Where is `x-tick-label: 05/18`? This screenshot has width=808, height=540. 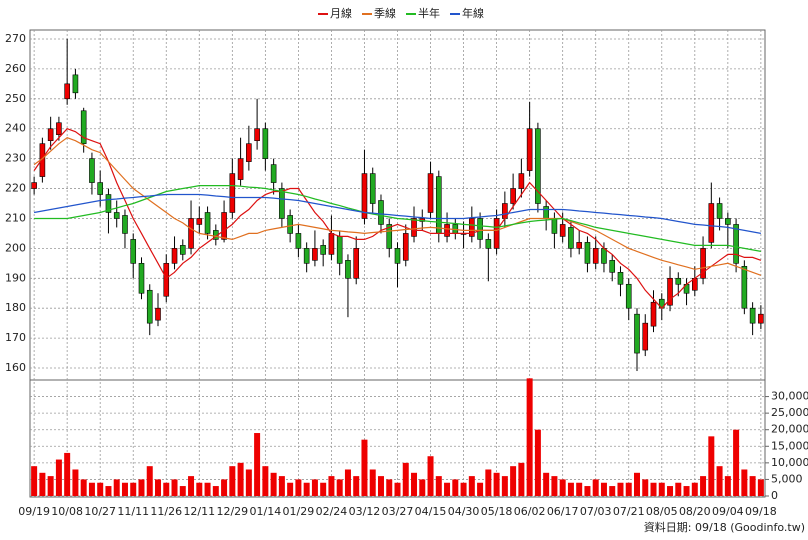
x-tick-label: 05/18 is located at coordinates (497, 511).